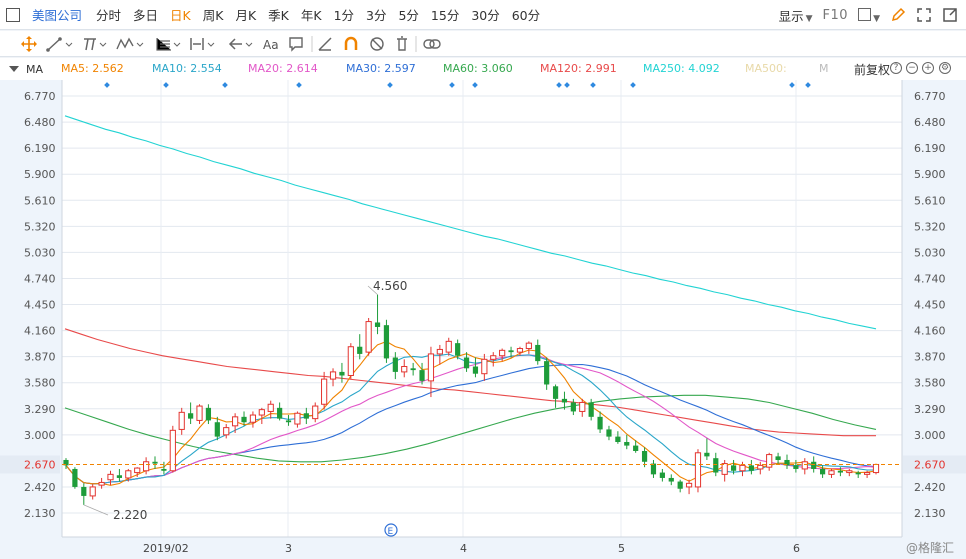 The height and width of the screenshot is (559, 966). Describe the element at coordinates (130, 43) in the screenshot. I see `wave-icon` at that location.